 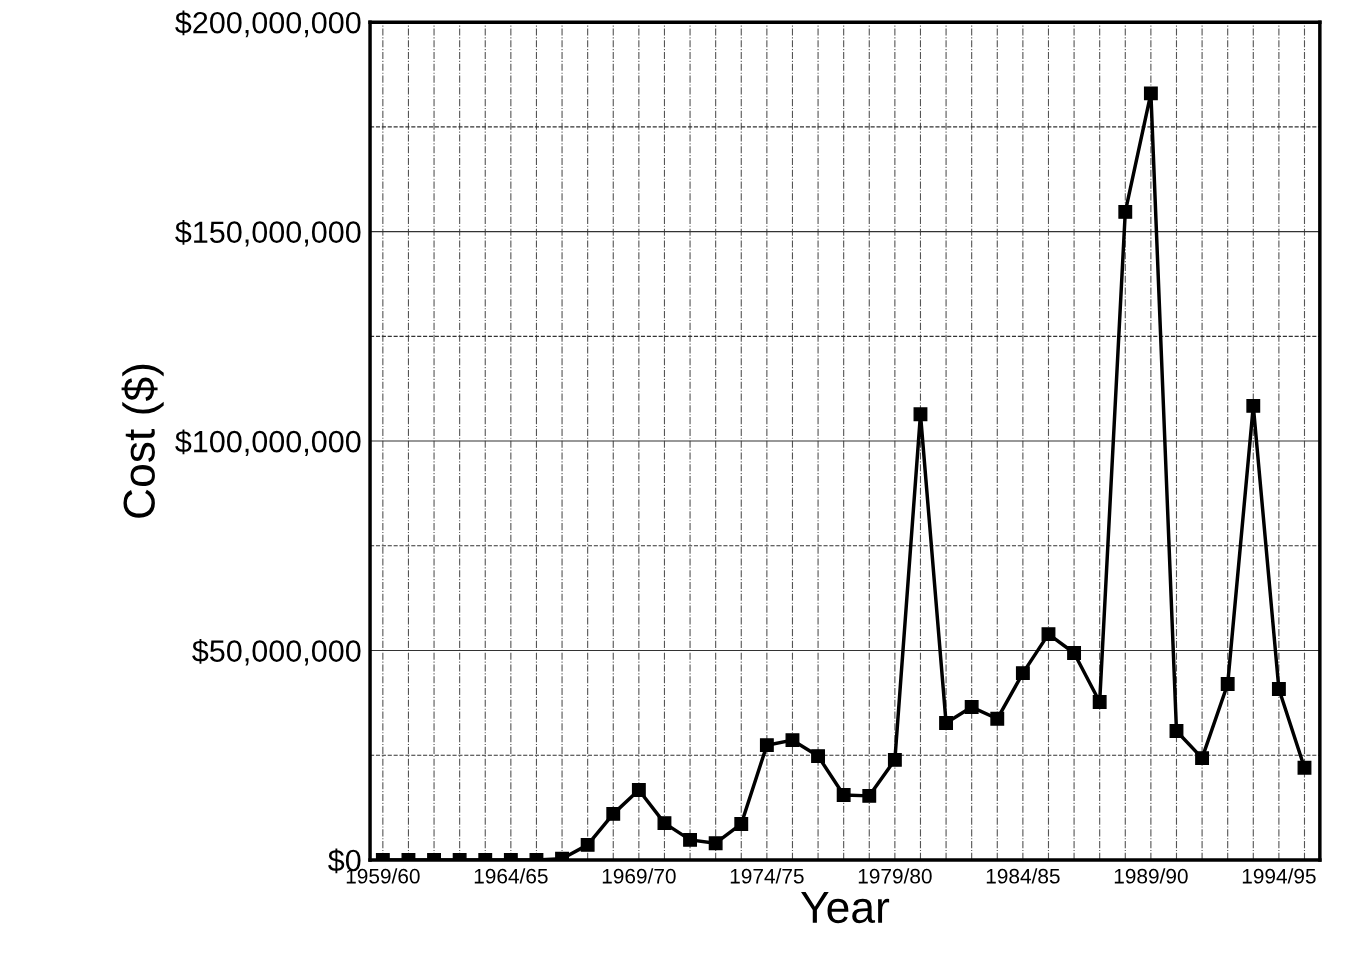 What do you see at coordinates (268, 24) in the screenshot?
I see `y-tick-label: $200,000,000` at bounding box center [268, 24].